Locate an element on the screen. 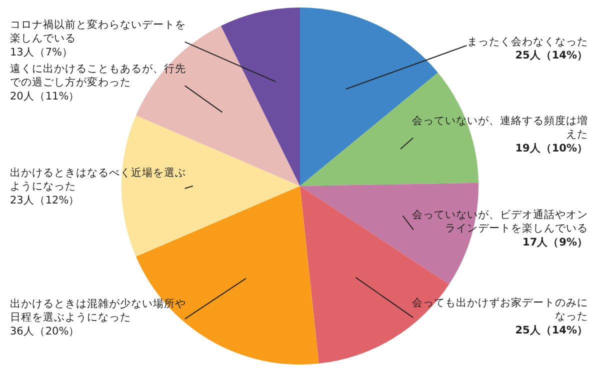  slice-label: 出かけるときは混雑が少ない場所や日程を選ぶようになった is located at coordinates (98, 310).